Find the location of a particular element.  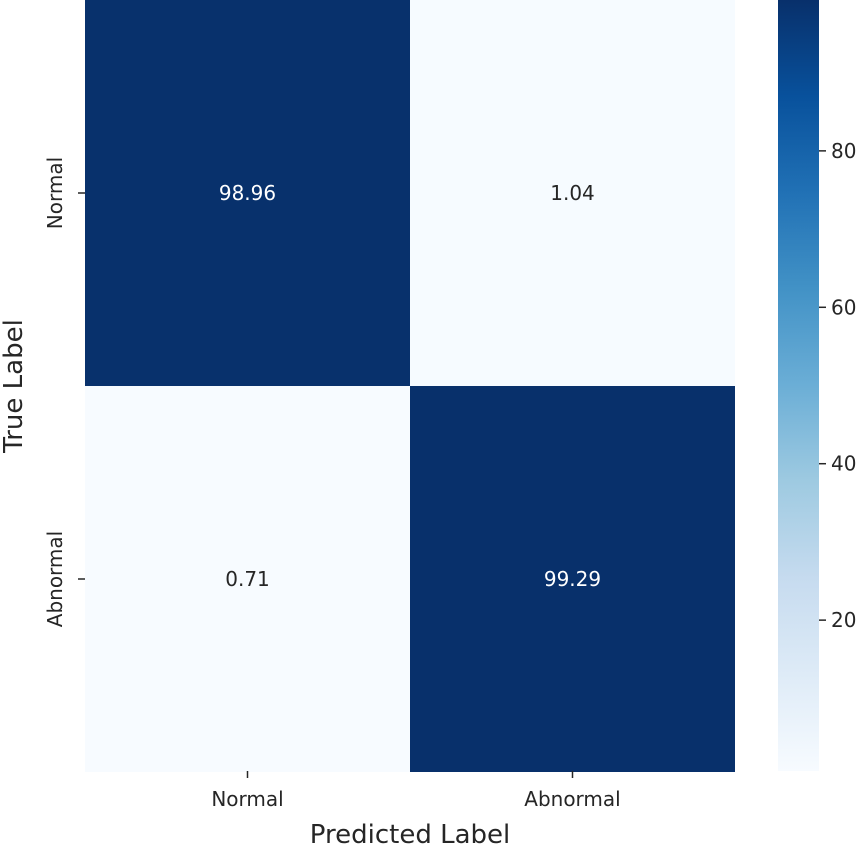

x-axis-title: Predicted Label is located at coordinates (410, 833).